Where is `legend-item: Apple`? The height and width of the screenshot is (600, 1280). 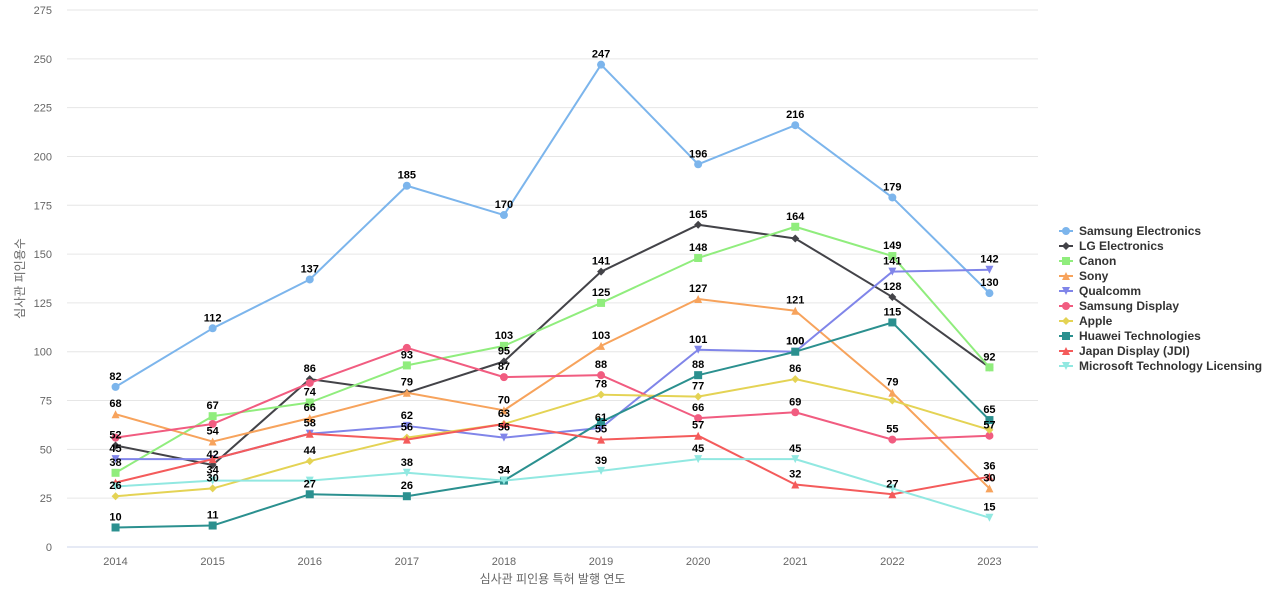
legend-item: Apple is located at coordinates (1086, 321).